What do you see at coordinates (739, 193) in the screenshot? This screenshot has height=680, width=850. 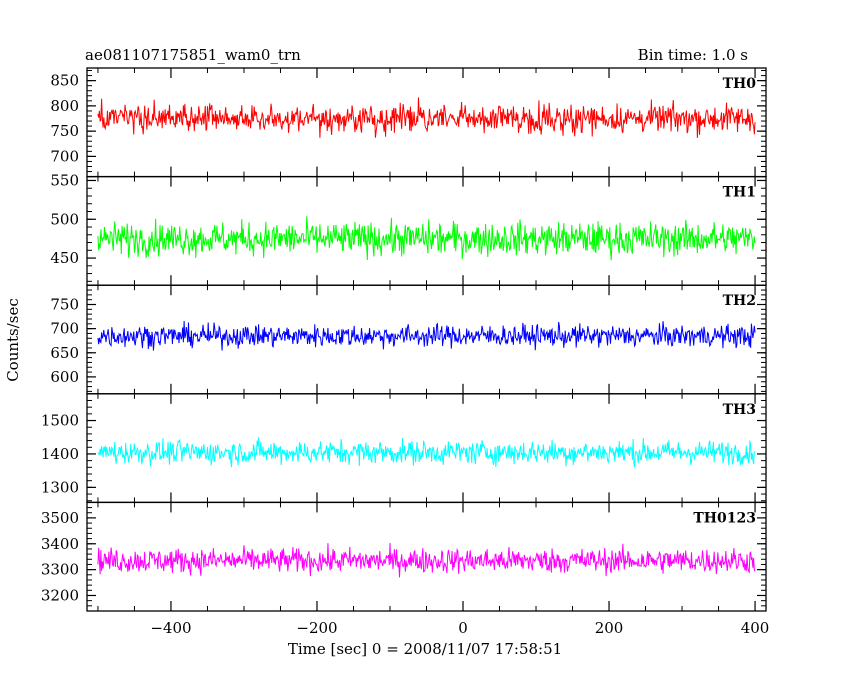 I see `panel-label-th1: TH1` at bounding box center [739, 193].